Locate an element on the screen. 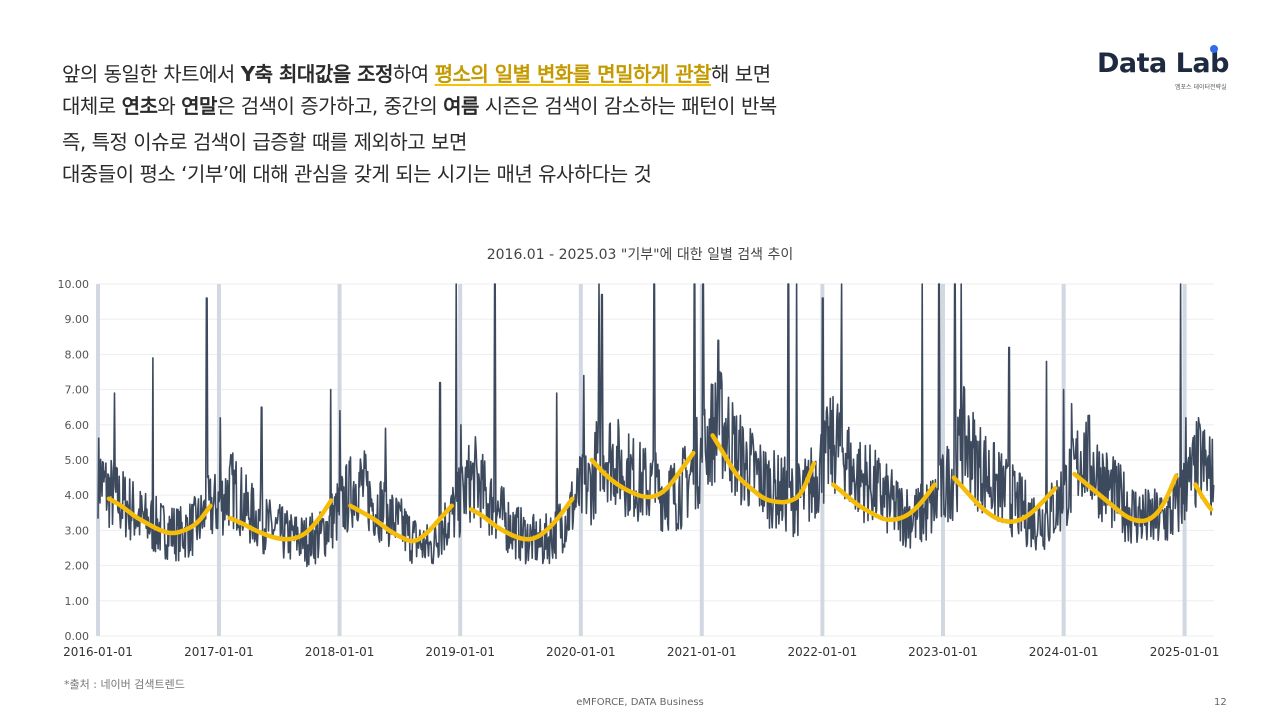  x-tick-label: 2020-01-01 is located at coordinates (581, 652).